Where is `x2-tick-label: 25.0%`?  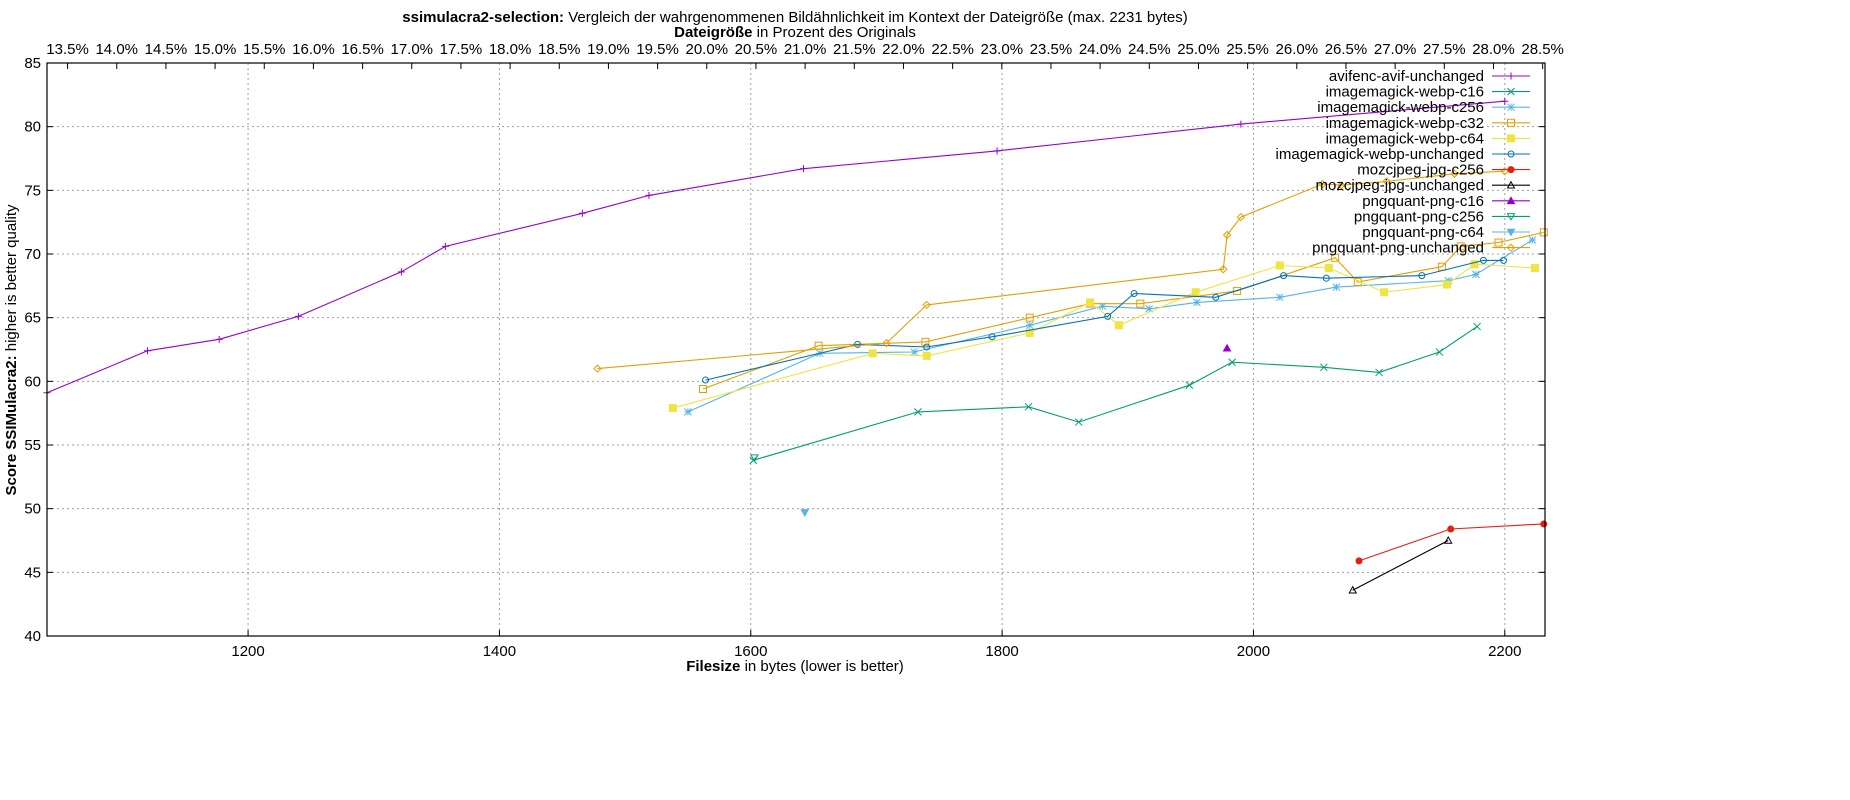
x2-tick-label: 25.0% is located at coordinates (1198, 49).